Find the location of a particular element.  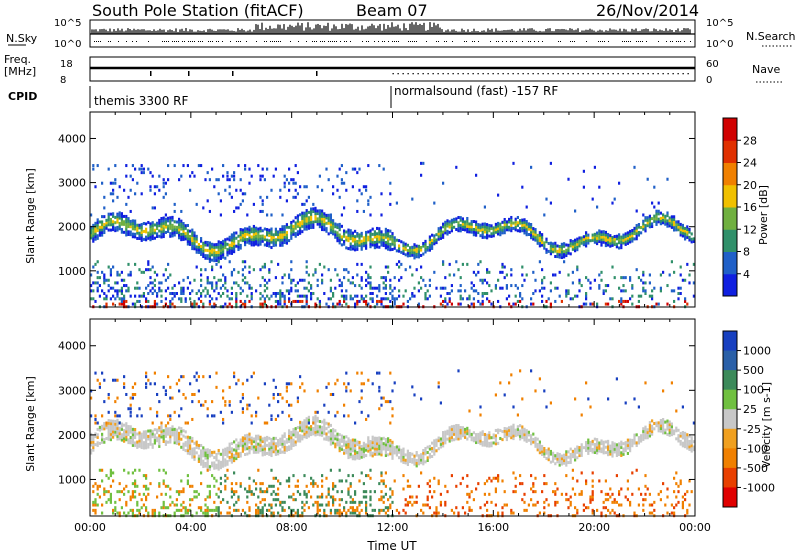

power-colorbar: 4 8 12 16 20 24 28 is located at coordinates (739, 207).